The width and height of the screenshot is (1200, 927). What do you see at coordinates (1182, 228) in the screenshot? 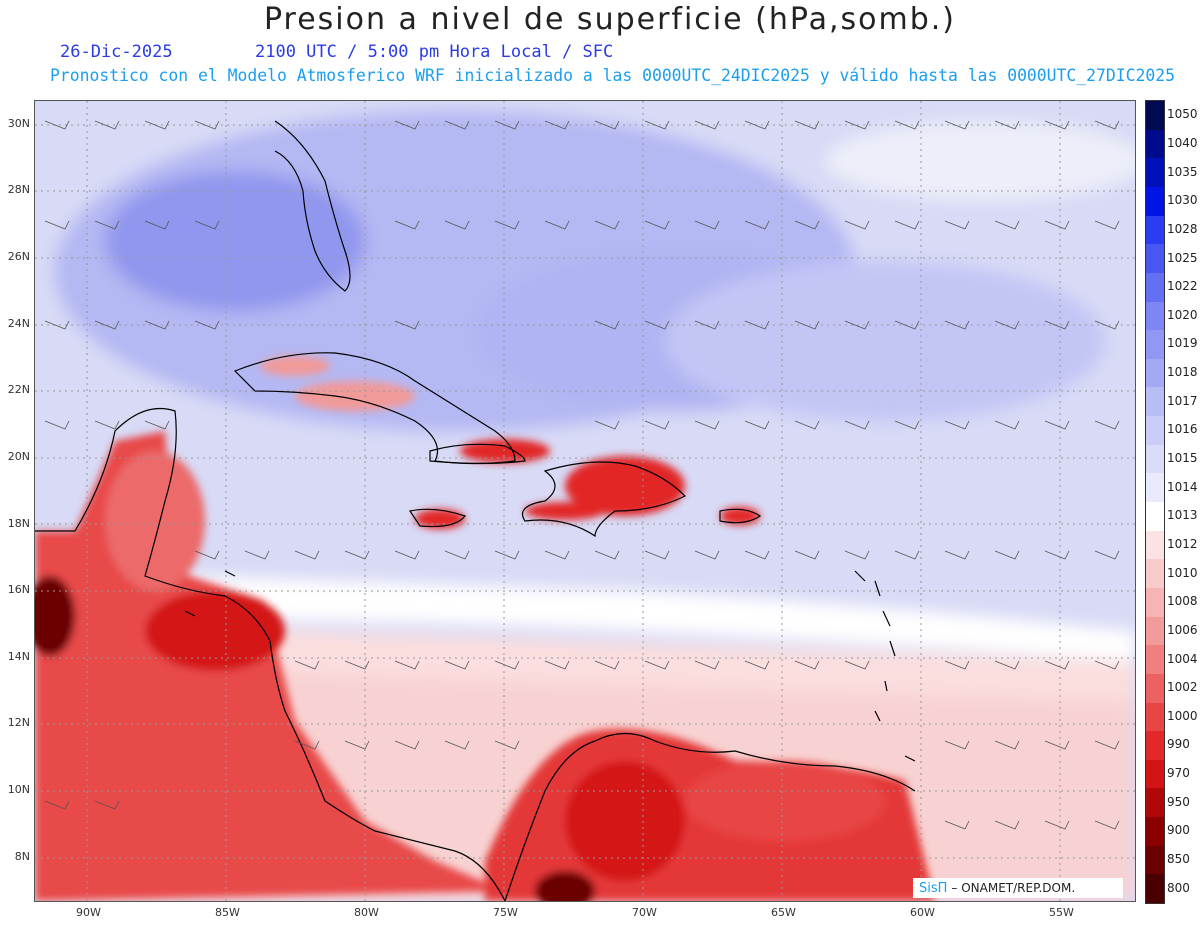
I see `legend-label: 1028` at bounding box center [1182, 228].